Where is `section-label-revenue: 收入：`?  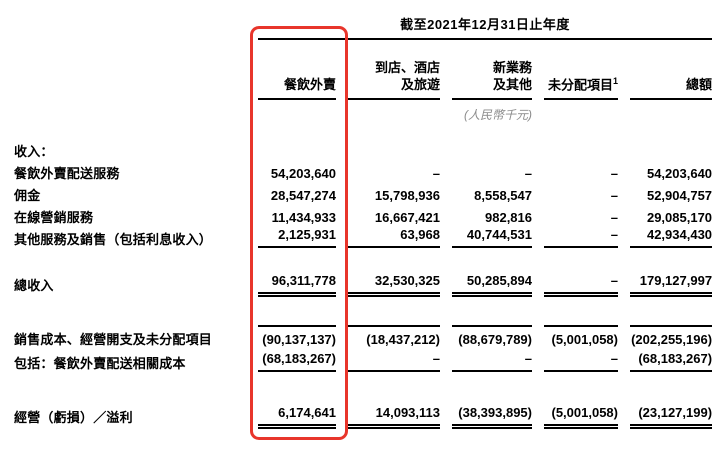 section-label-revenue: 收入： is located at coordinates (34, 151).